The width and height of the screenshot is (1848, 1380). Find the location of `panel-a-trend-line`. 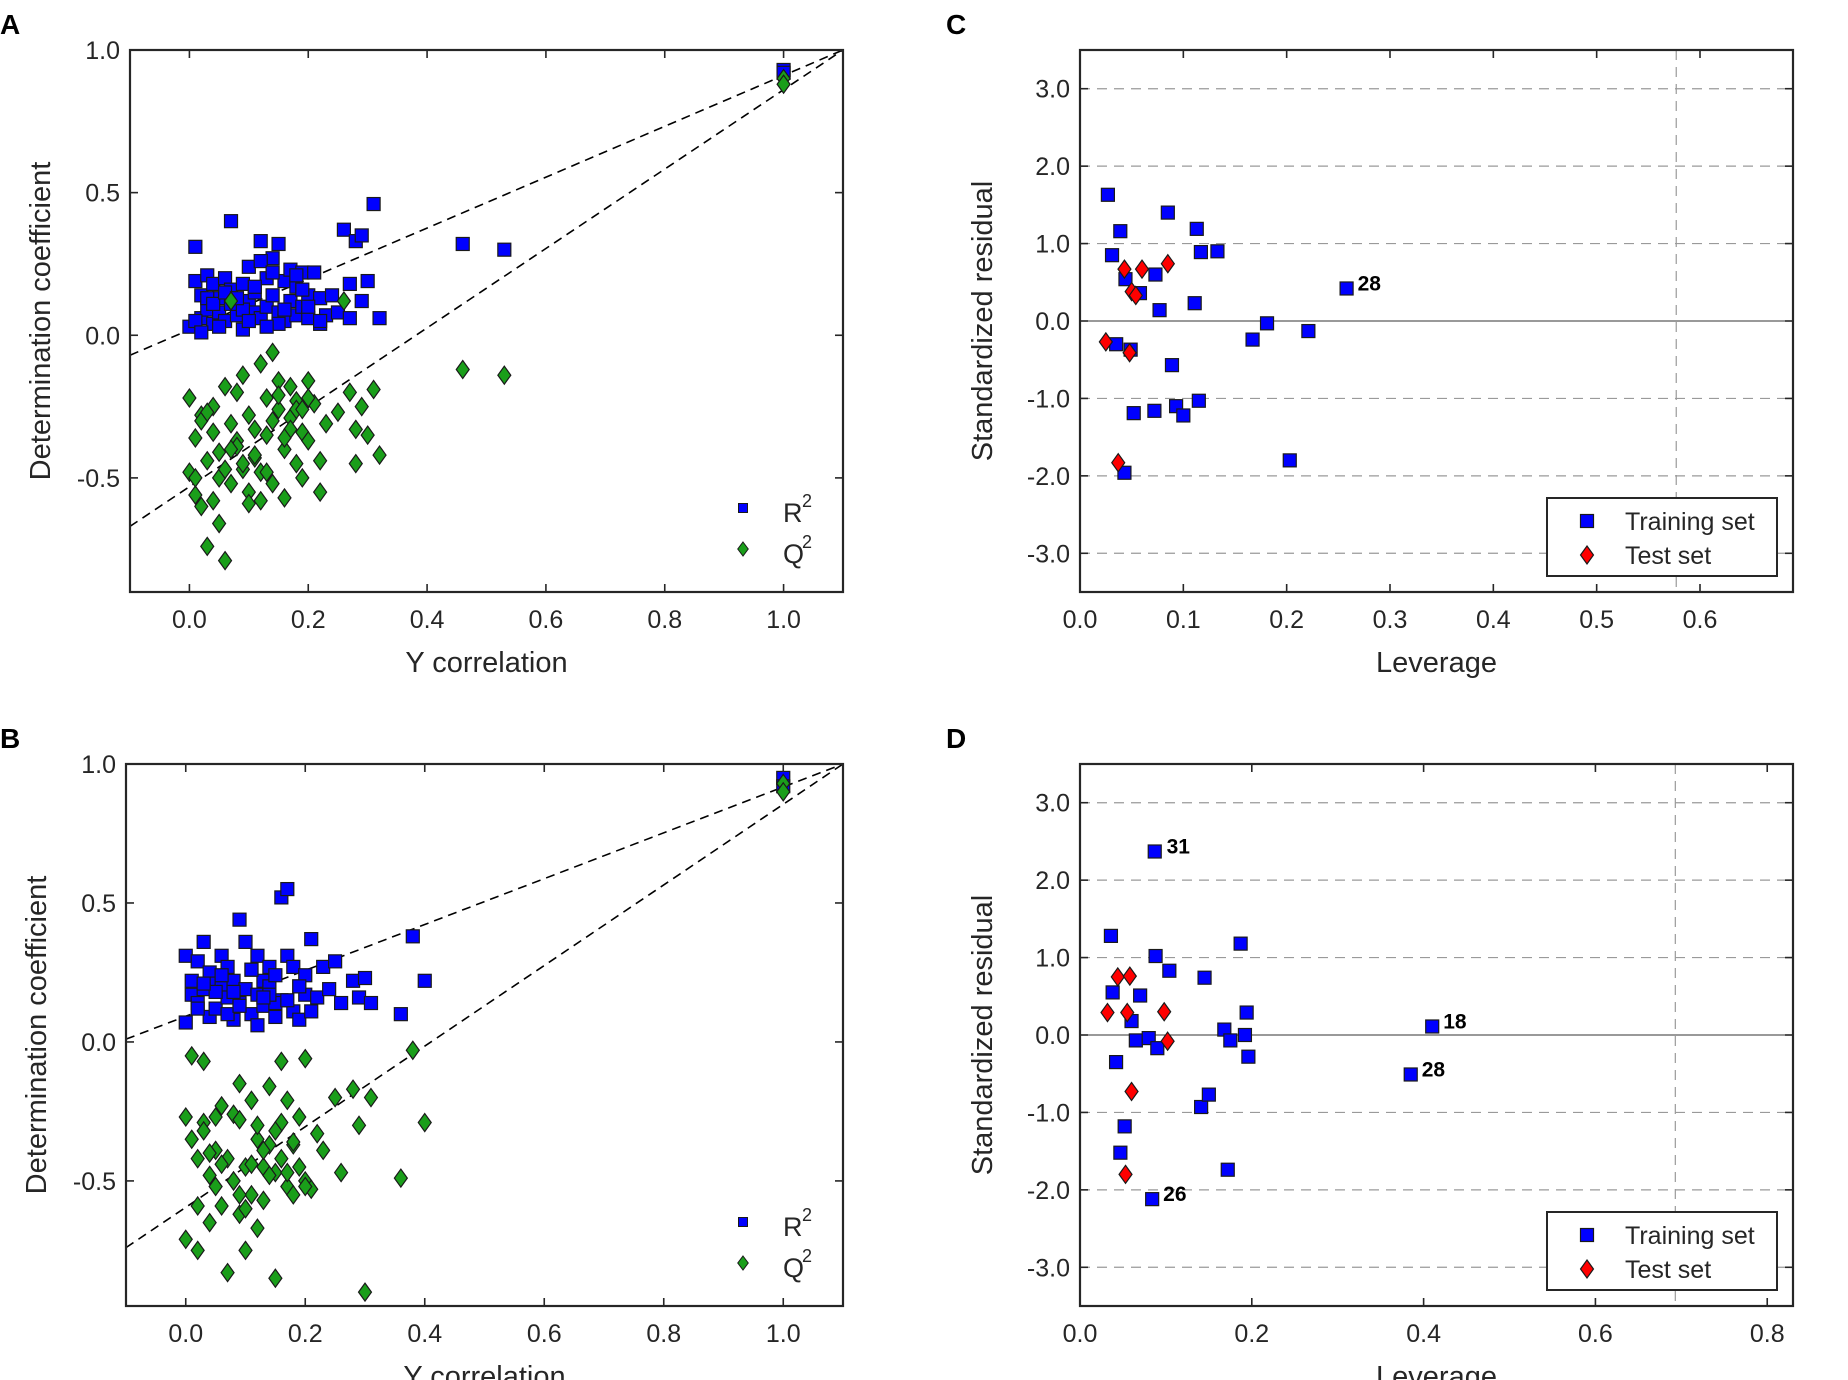

panel-a-trend-line is located at coordinates (486, 289).